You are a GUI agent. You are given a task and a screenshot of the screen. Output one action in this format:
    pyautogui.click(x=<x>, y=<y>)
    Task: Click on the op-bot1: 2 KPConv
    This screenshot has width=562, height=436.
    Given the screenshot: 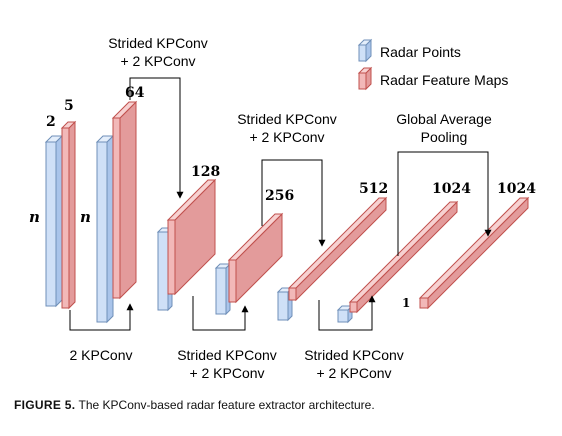 What is the action you would take?
    pyautogui.click(x=100, y=355)
    